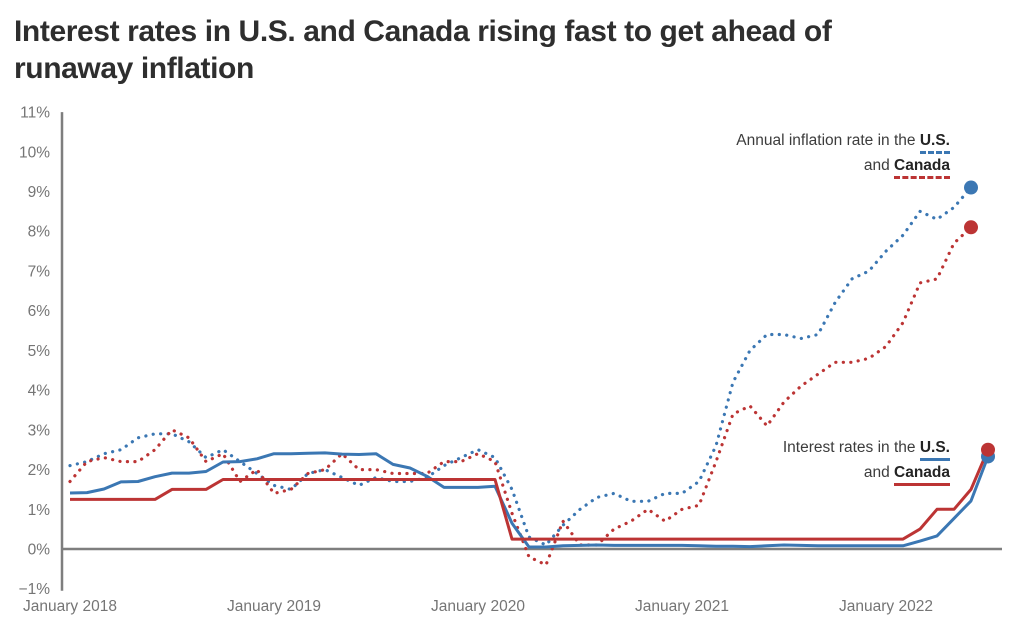  I want to click on x-axis-tick-label: January 2018, so click(70, 606).